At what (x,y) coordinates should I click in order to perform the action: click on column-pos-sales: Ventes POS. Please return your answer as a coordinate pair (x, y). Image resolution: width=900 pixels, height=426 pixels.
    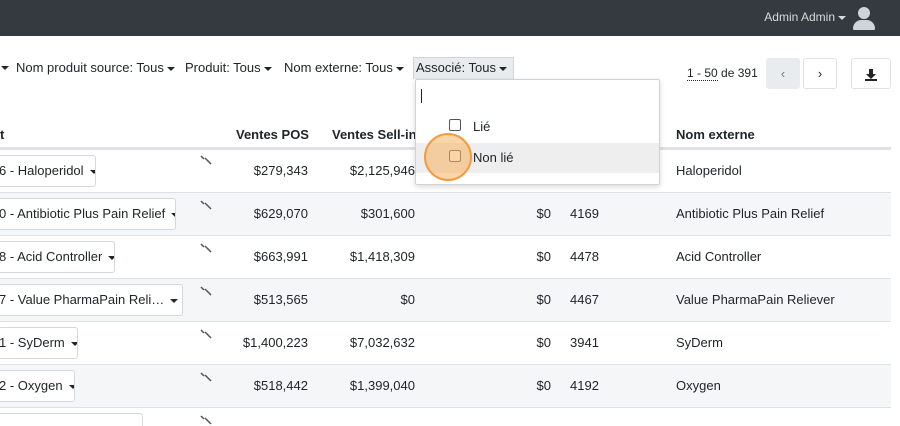
    Looking at the image, I should click on (272, 134).